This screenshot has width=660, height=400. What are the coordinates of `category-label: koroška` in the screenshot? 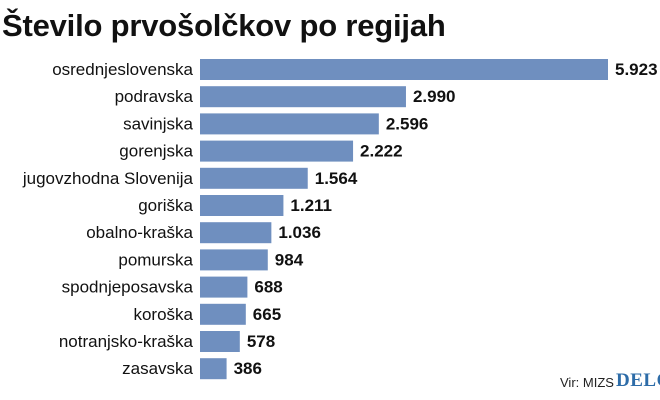 It's located at (163, 314).